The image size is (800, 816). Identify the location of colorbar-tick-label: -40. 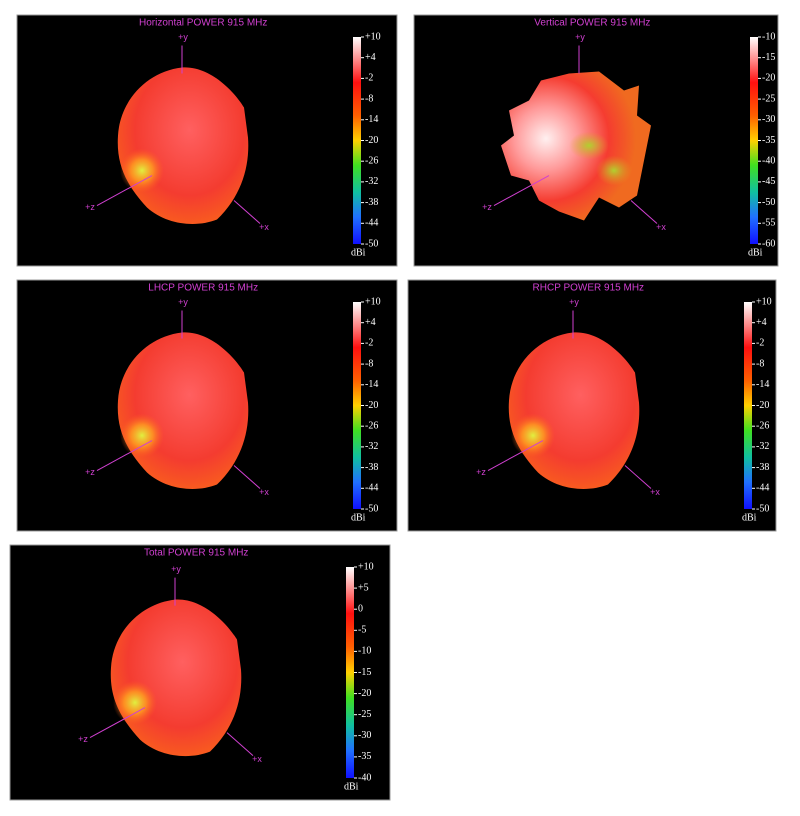
(364, 777).